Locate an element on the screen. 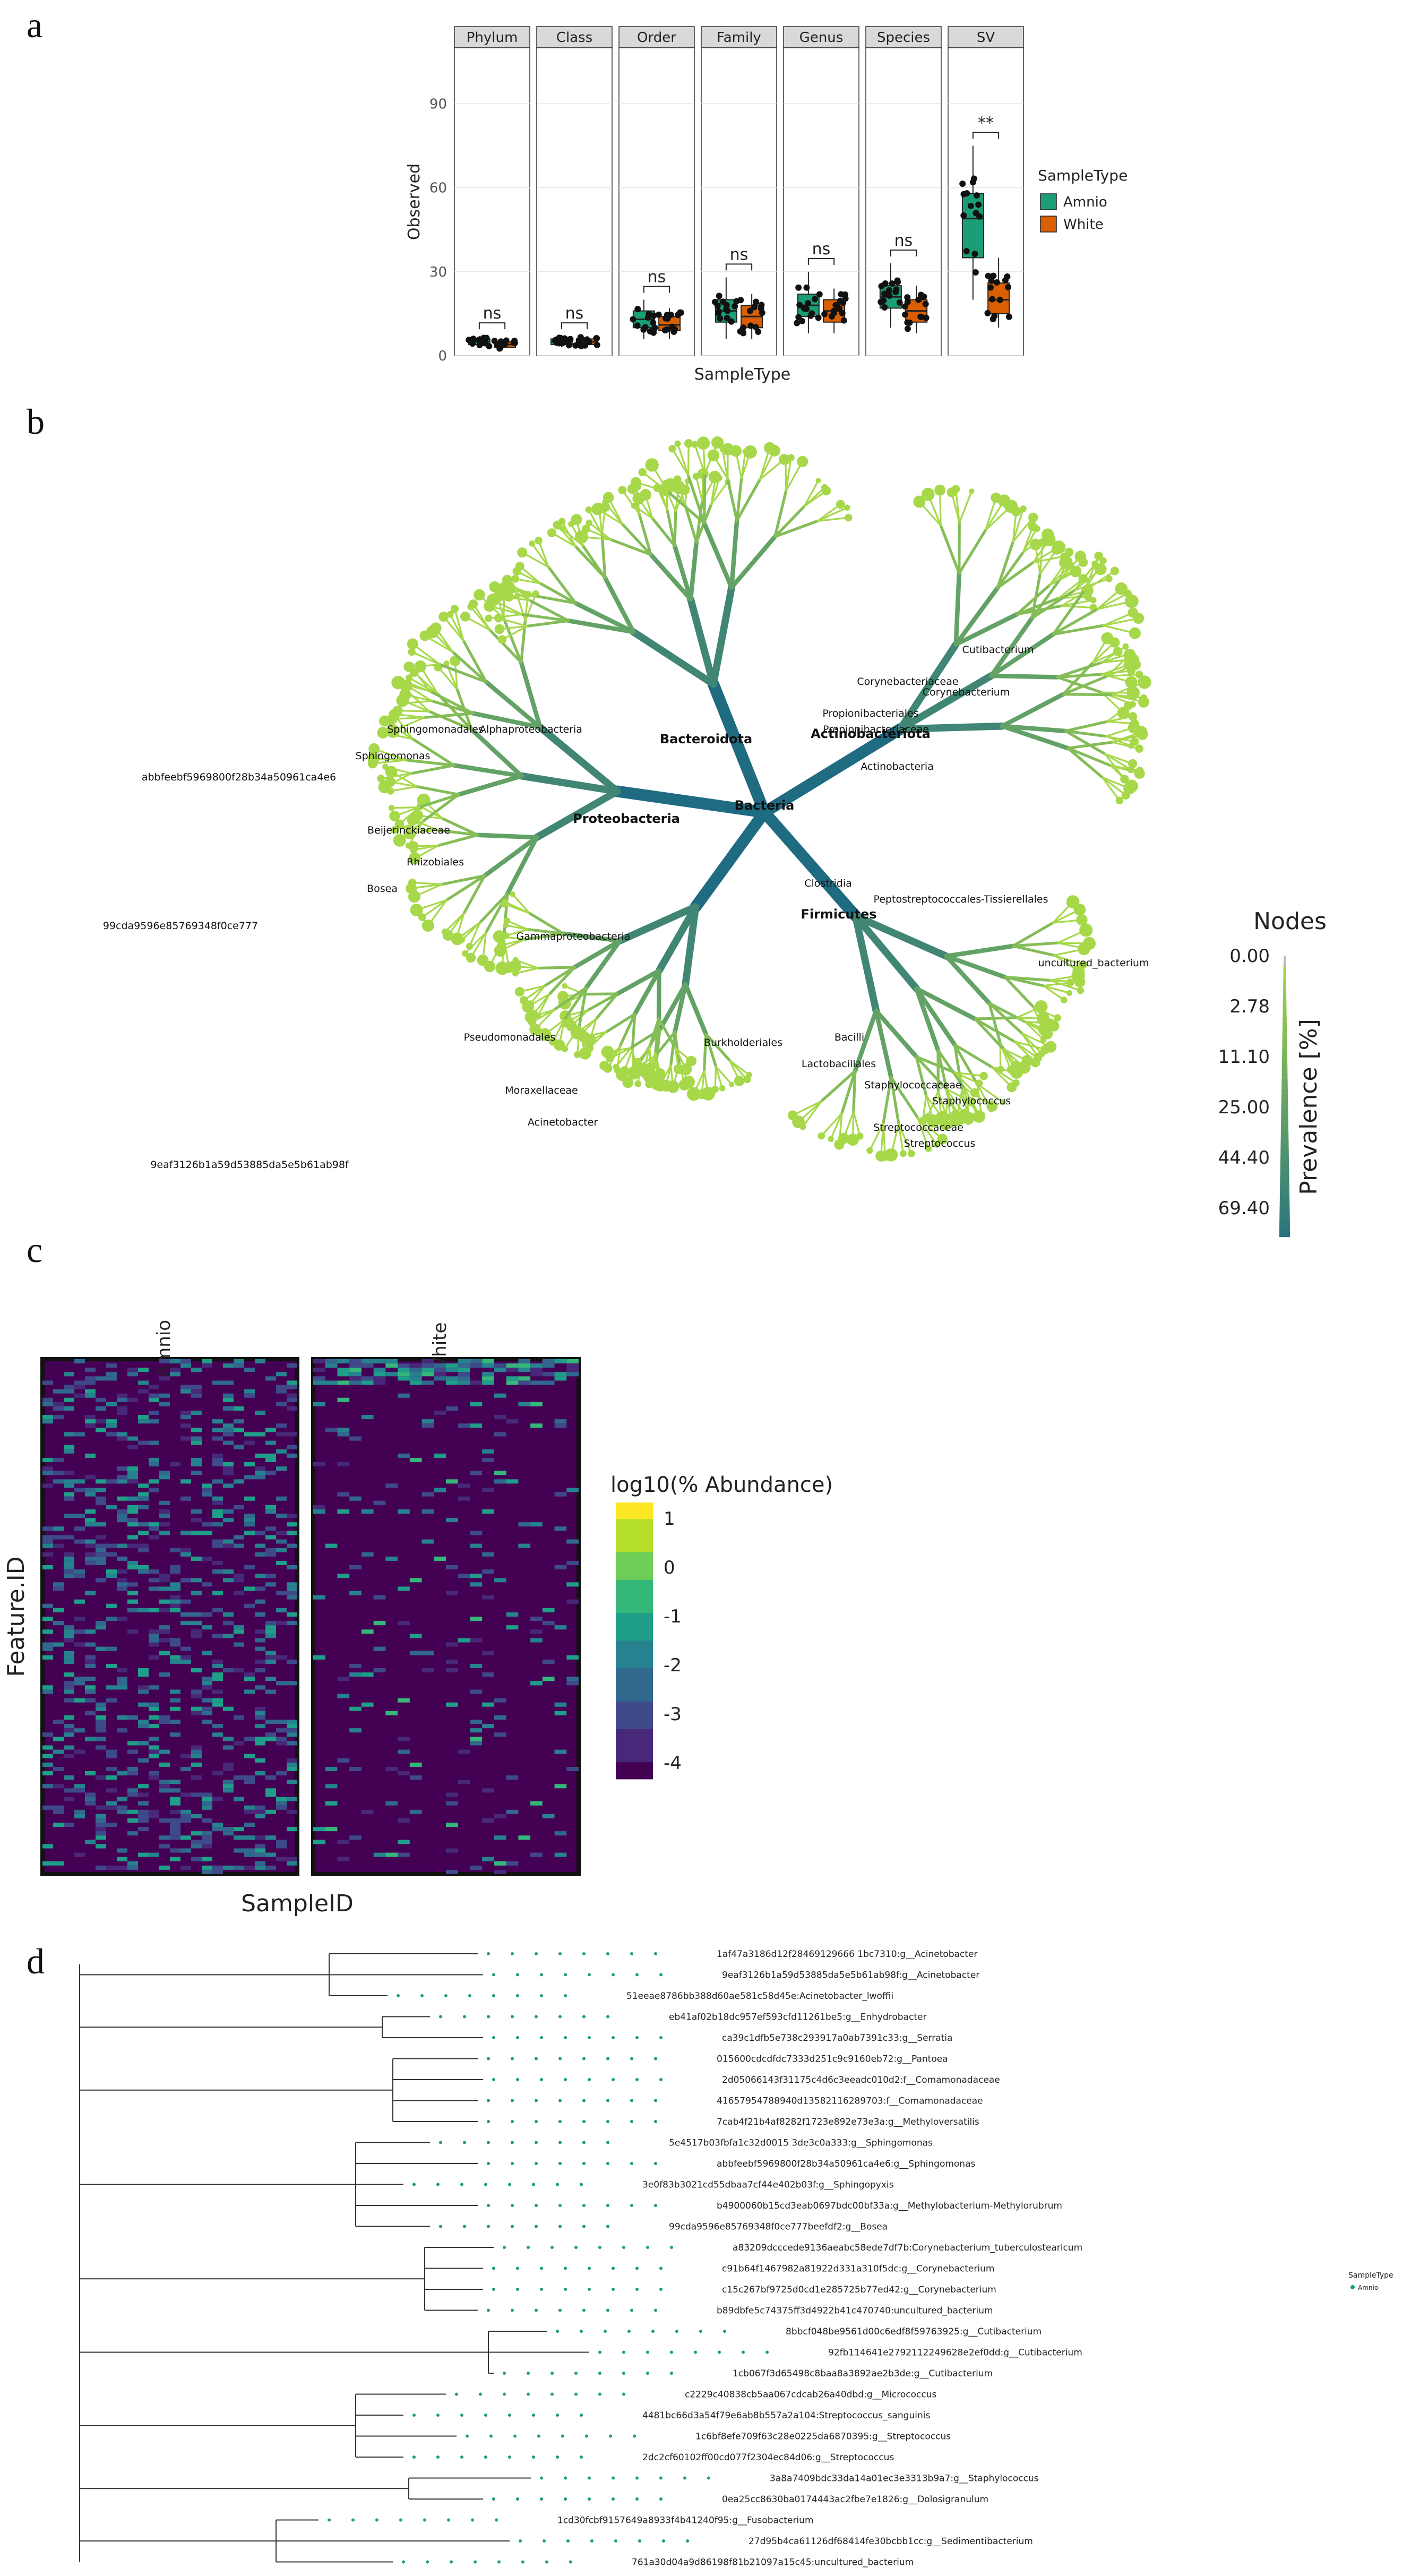 The width and height of the screenshot is (1411, 2576). significance-bracket is located at coordinates (492, 326).